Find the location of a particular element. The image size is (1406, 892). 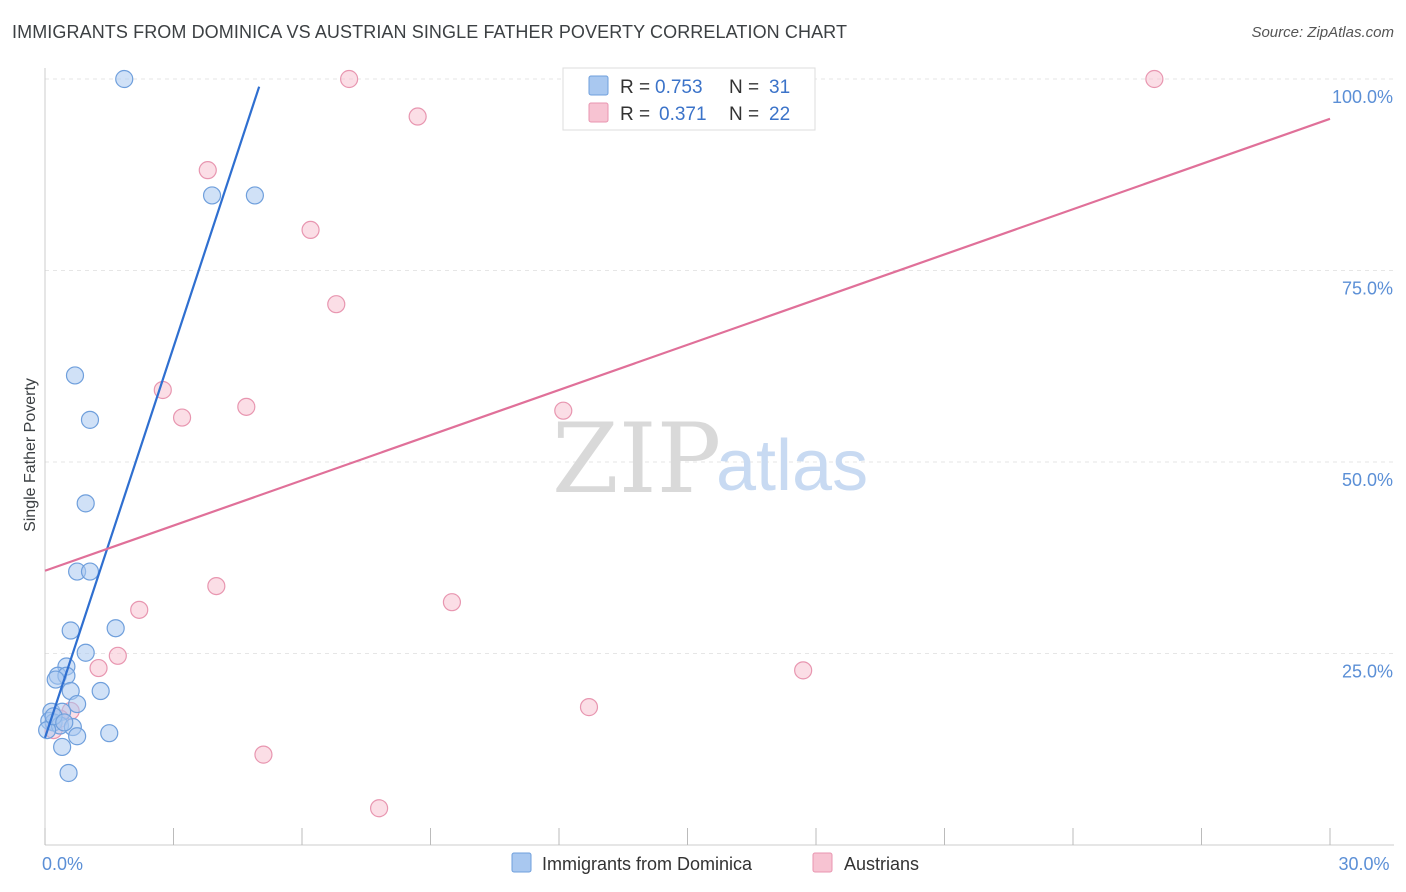

x-tick-labels: 0.0% 30.0% is located at coordinates (716, 864).